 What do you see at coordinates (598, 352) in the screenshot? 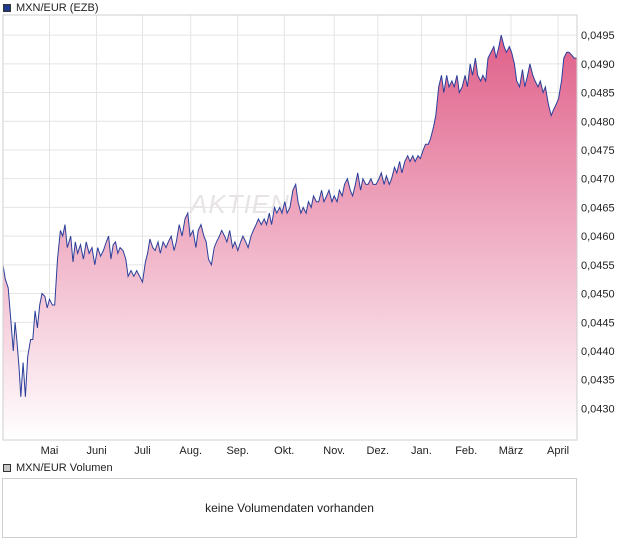
I see `y-tick-label: 0,0440` at bounding box center [598, 352].